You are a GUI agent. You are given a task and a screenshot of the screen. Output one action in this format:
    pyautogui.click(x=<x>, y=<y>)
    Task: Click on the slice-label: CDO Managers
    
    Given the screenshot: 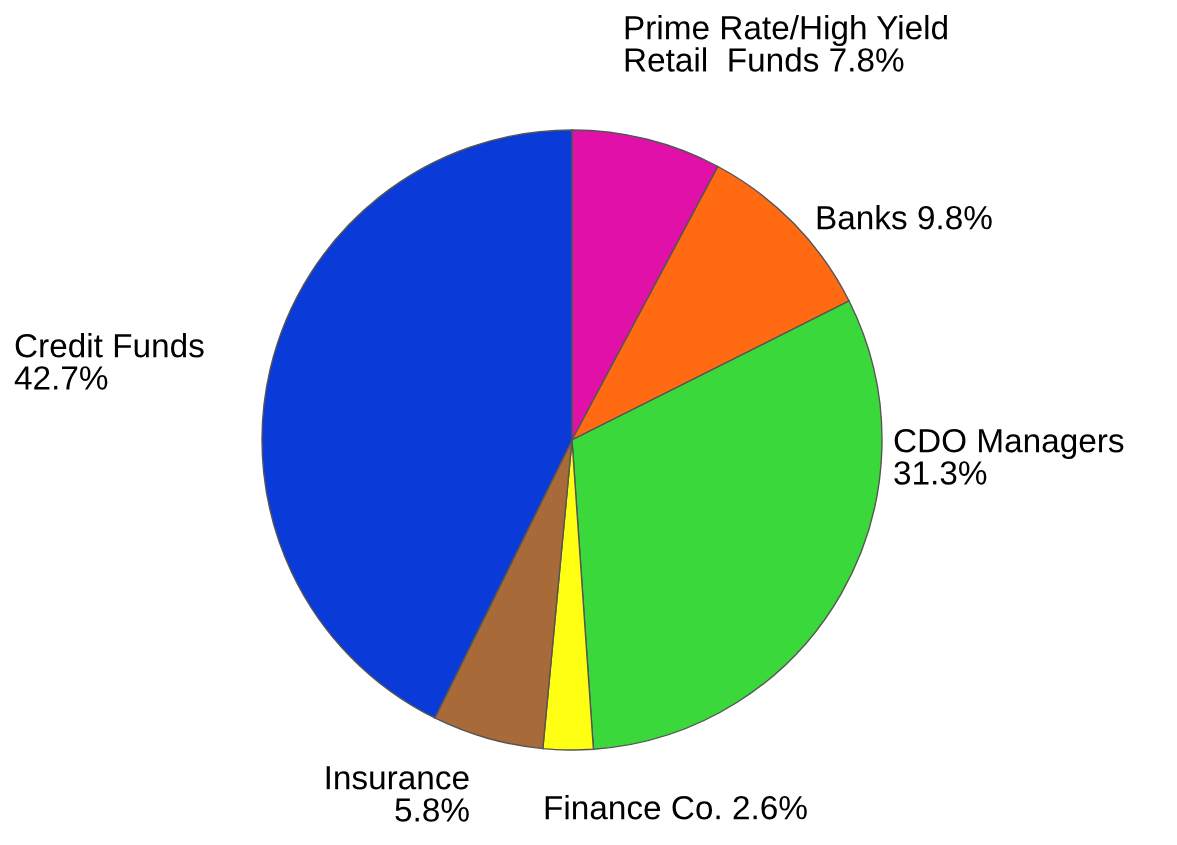 What is the action you would take?
    pyautogui.click(x=1009, y=444)
    